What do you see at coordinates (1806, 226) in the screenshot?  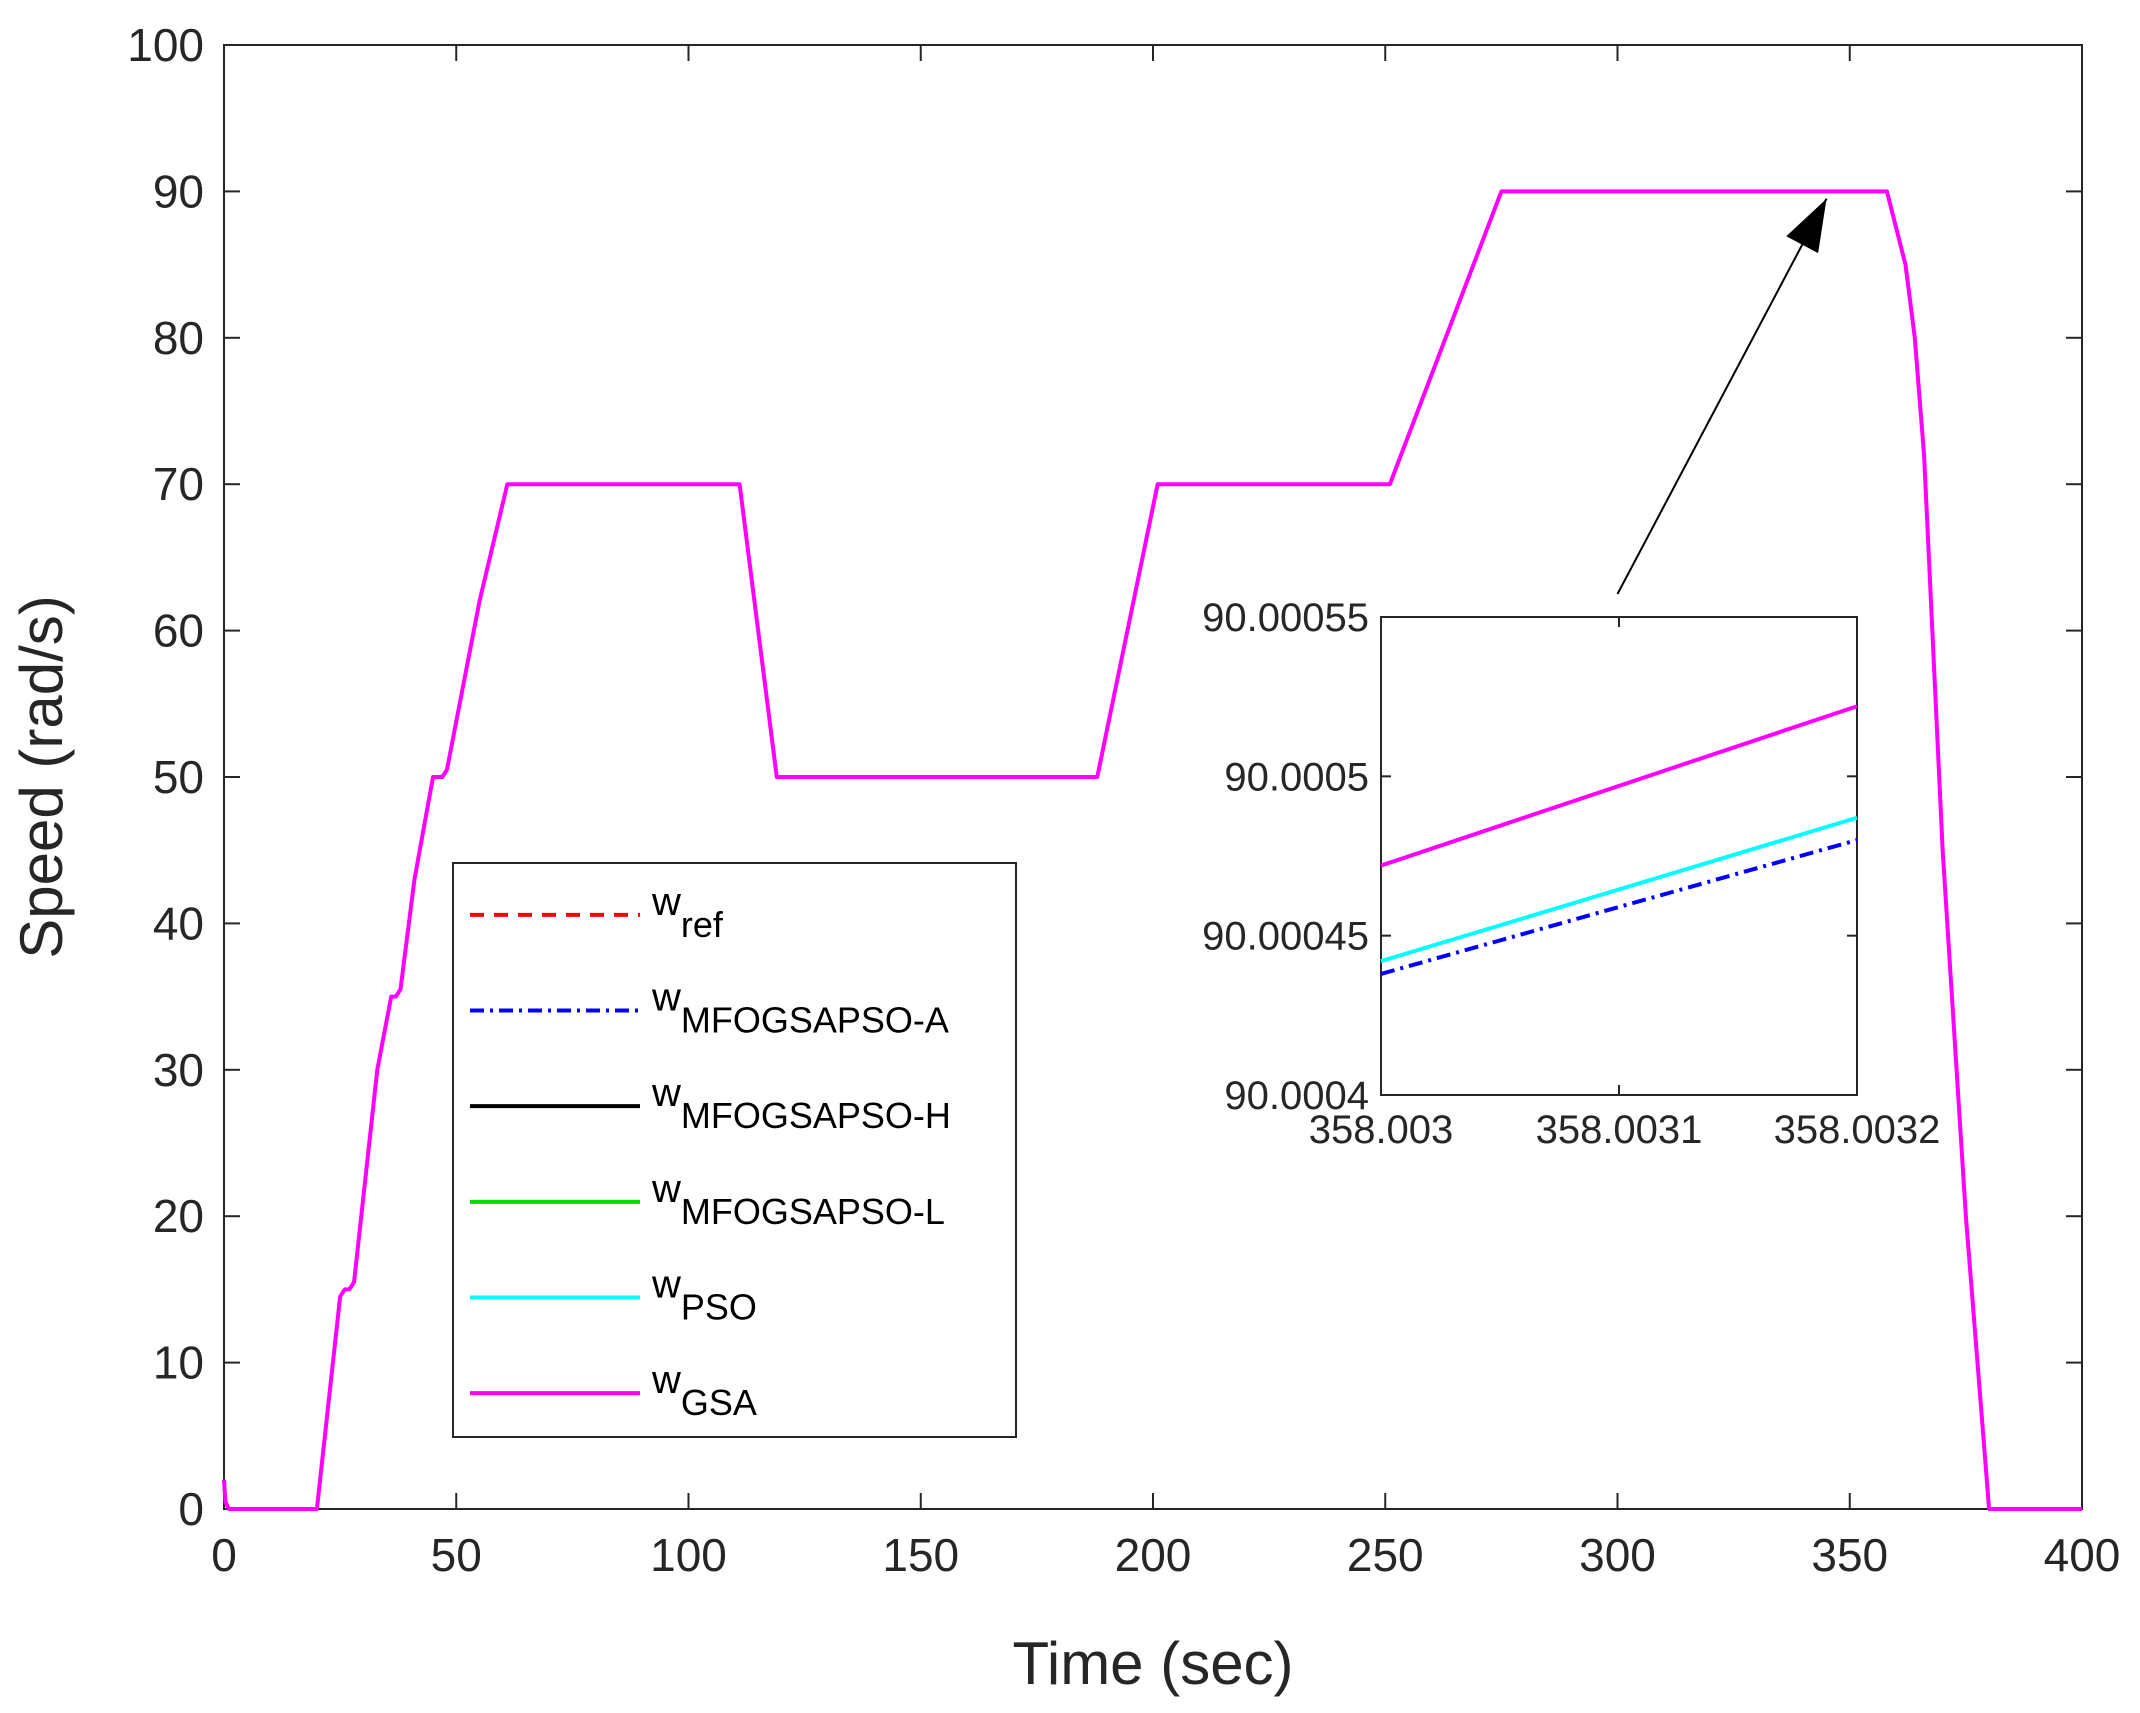 I see `annotation-arrow-head` at bounding box center [1806, 226].